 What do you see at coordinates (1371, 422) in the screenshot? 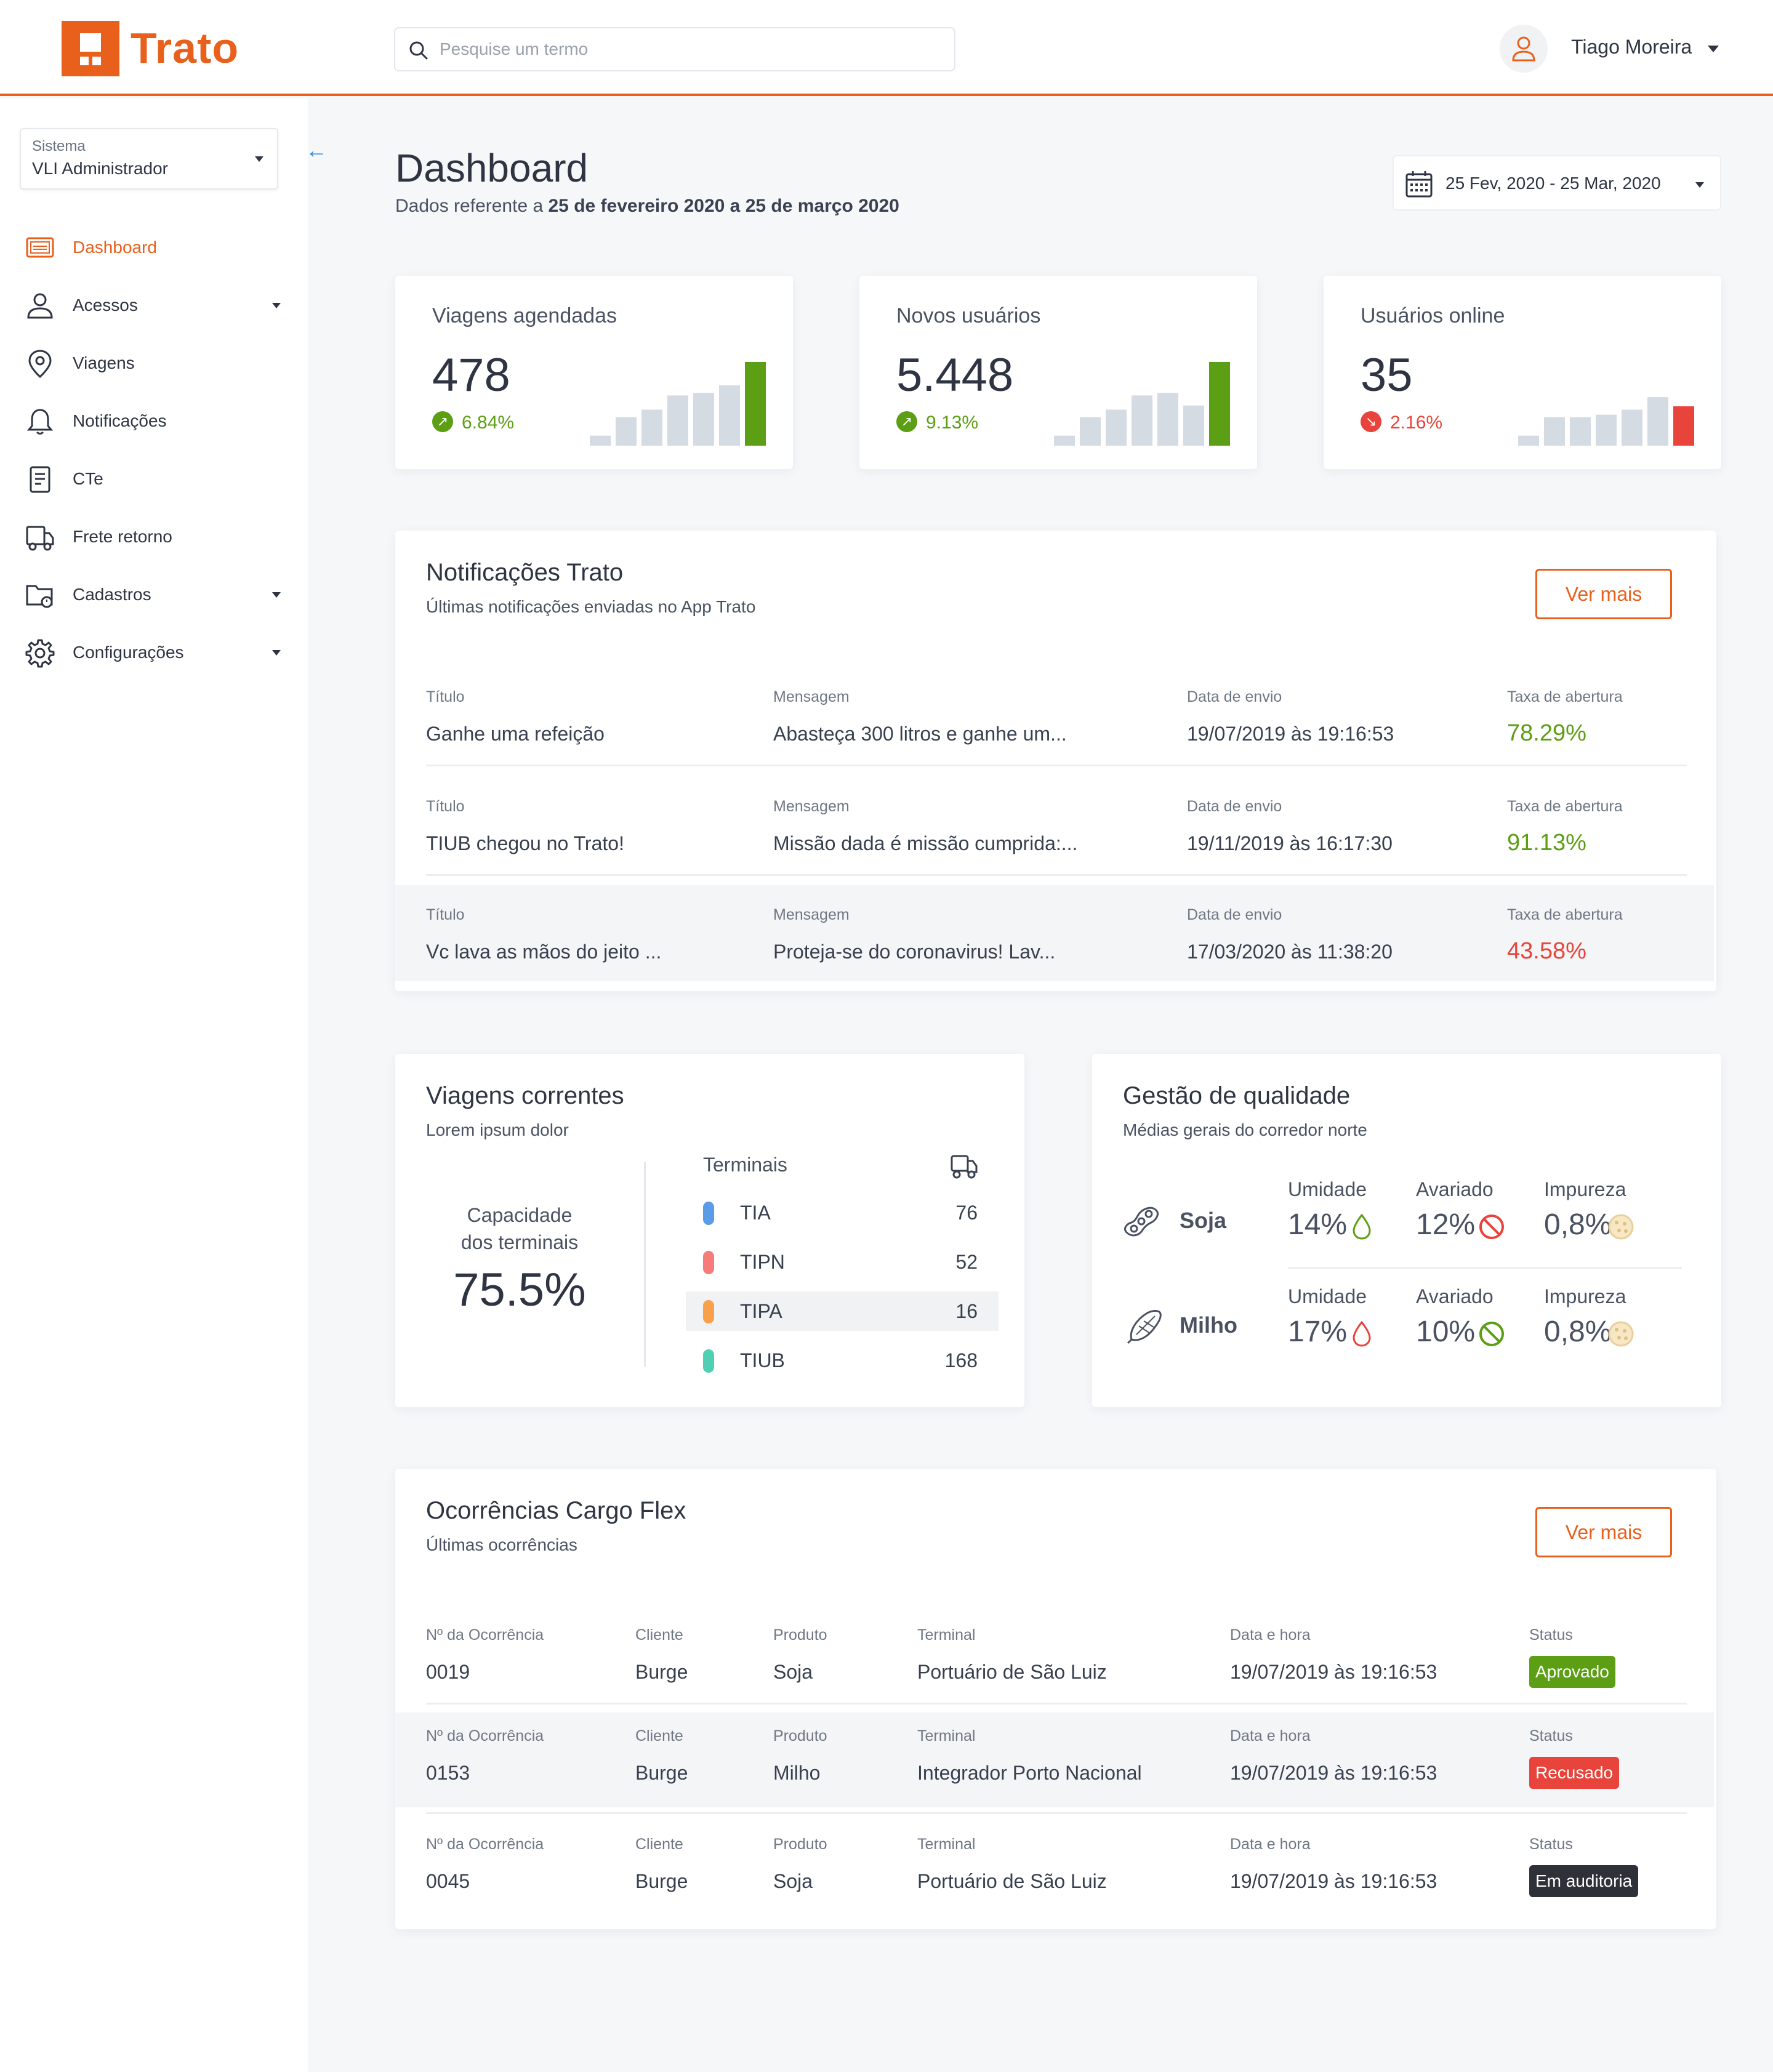
I see `trend-down-icon: ↘` at bounding box center [1371, 422].